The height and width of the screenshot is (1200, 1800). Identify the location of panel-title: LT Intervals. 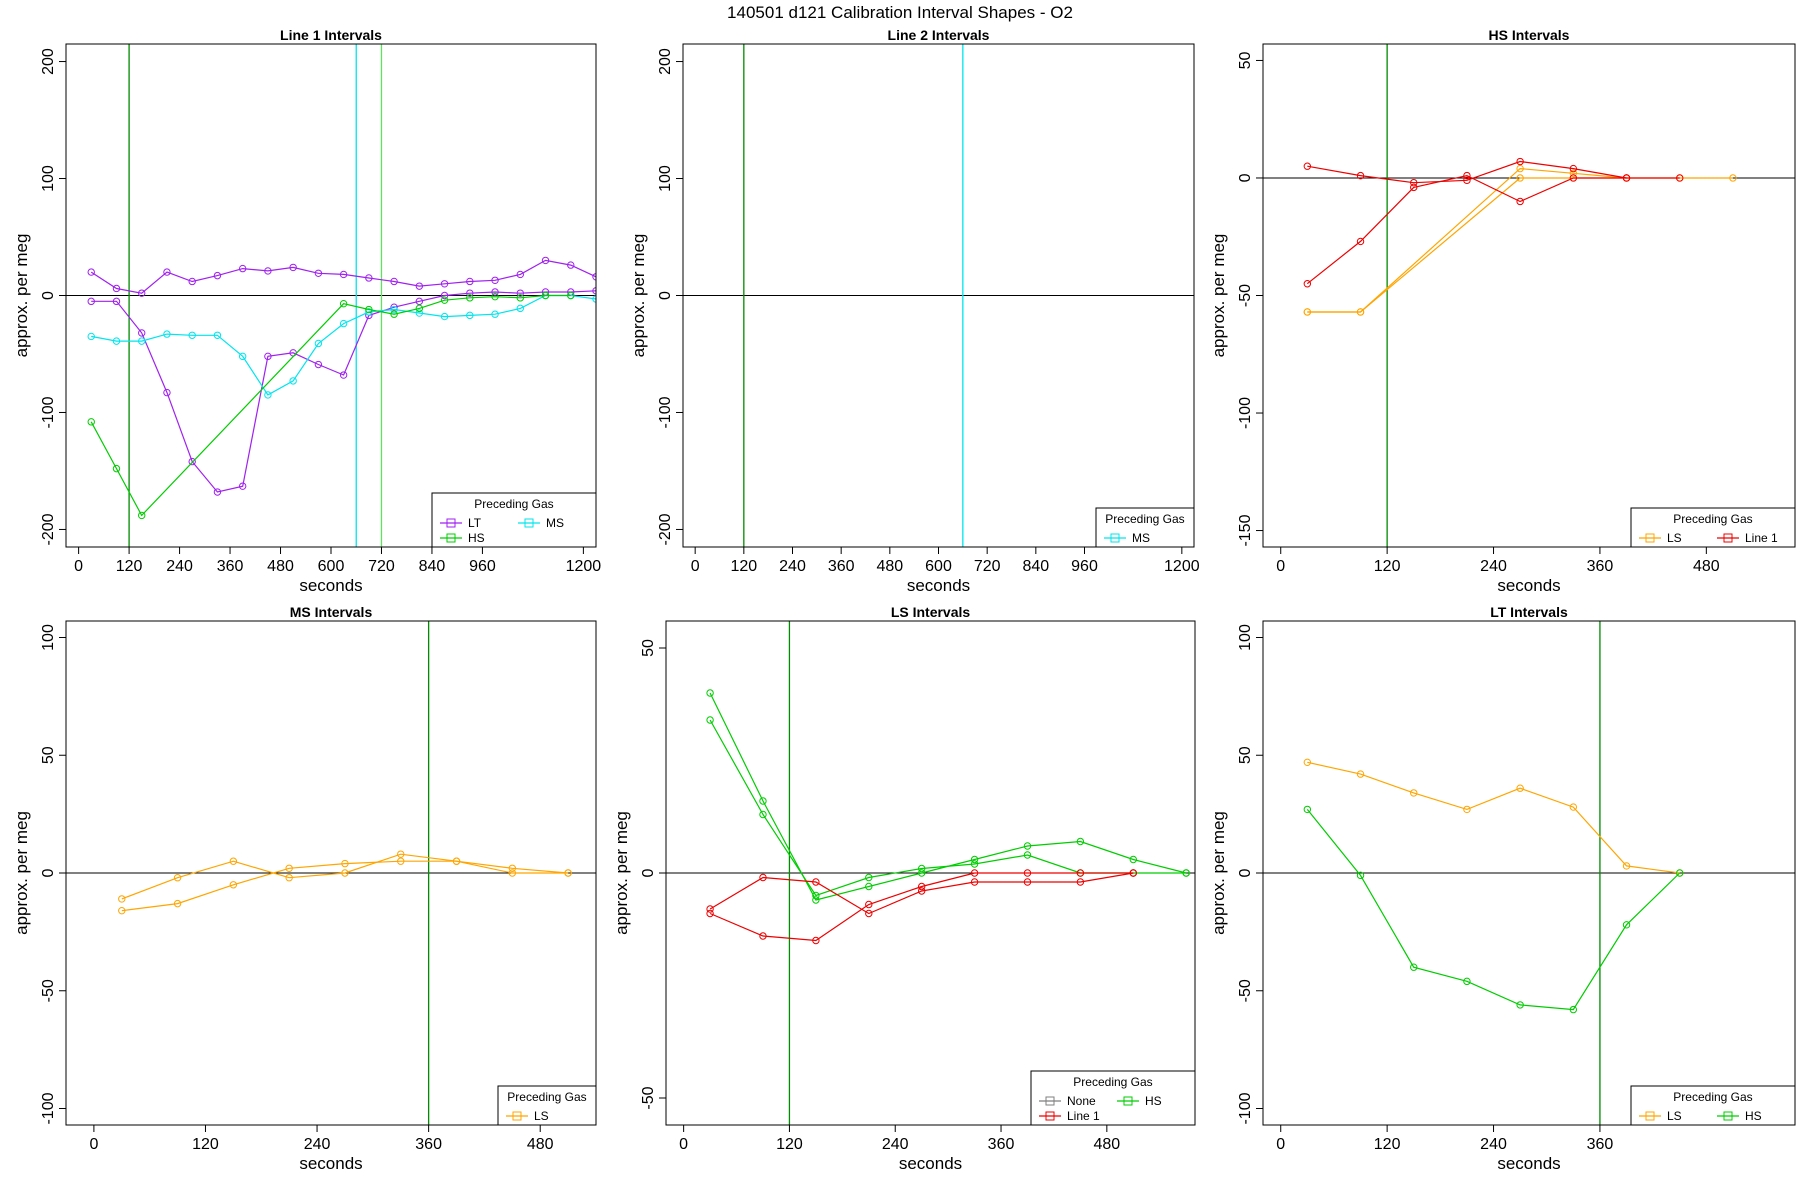
(1529, 612).